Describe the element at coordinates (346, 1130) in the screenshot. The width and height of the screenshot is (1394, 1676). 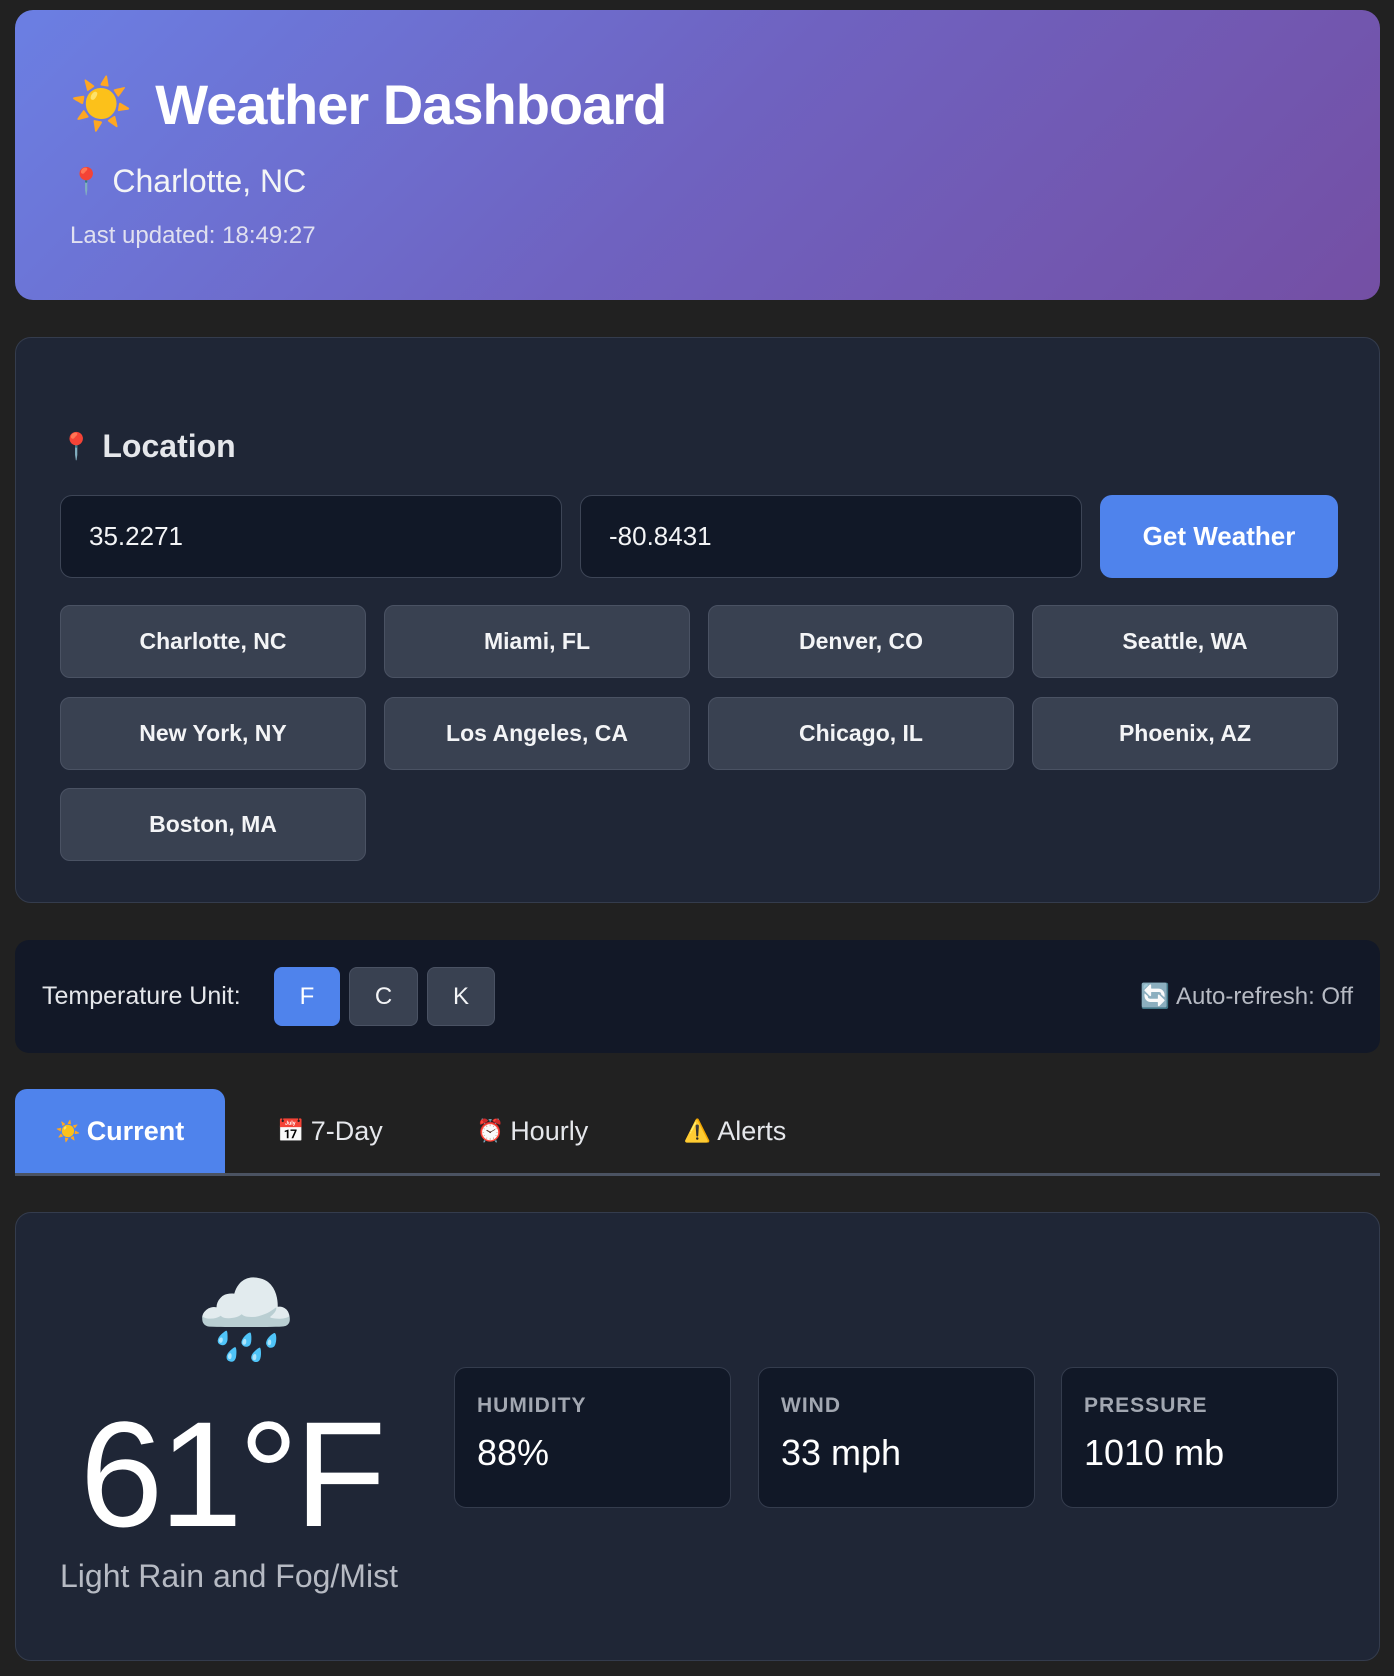
I see `tab-label: 7-Day` at that location.